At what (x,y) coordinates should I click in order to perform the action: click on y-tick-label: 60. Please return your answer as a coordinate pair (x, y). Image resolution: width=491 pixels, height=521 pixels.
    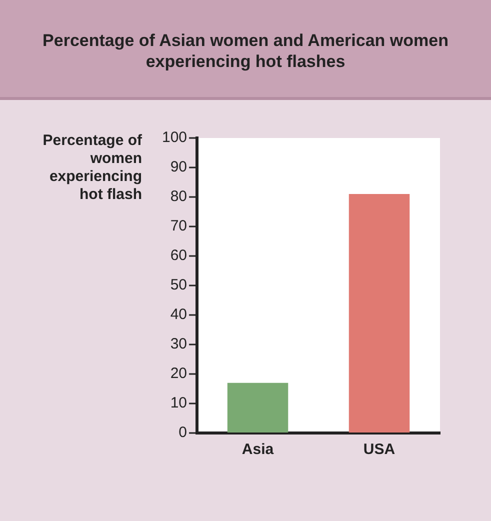
    Looking at the image, I should click on (179, 255).